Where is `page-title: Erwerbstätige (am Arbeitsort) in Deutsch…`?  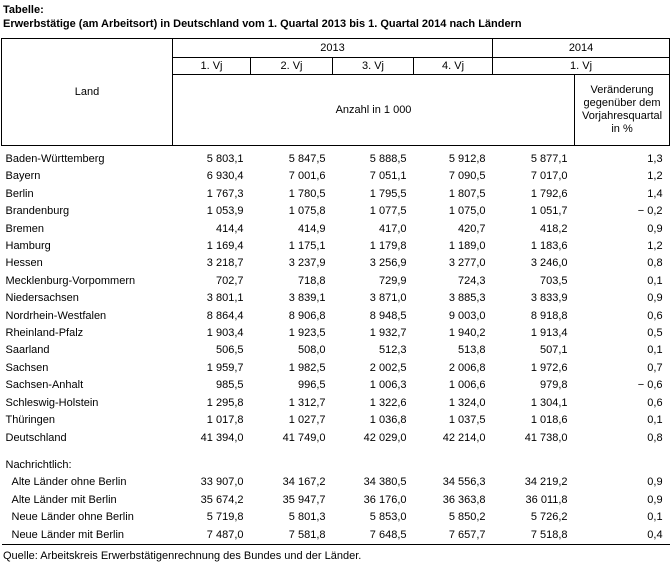
page-title: Erwerbstätige (am Arbeitsort) in Deutsch… is located at coordinates (262, 24).